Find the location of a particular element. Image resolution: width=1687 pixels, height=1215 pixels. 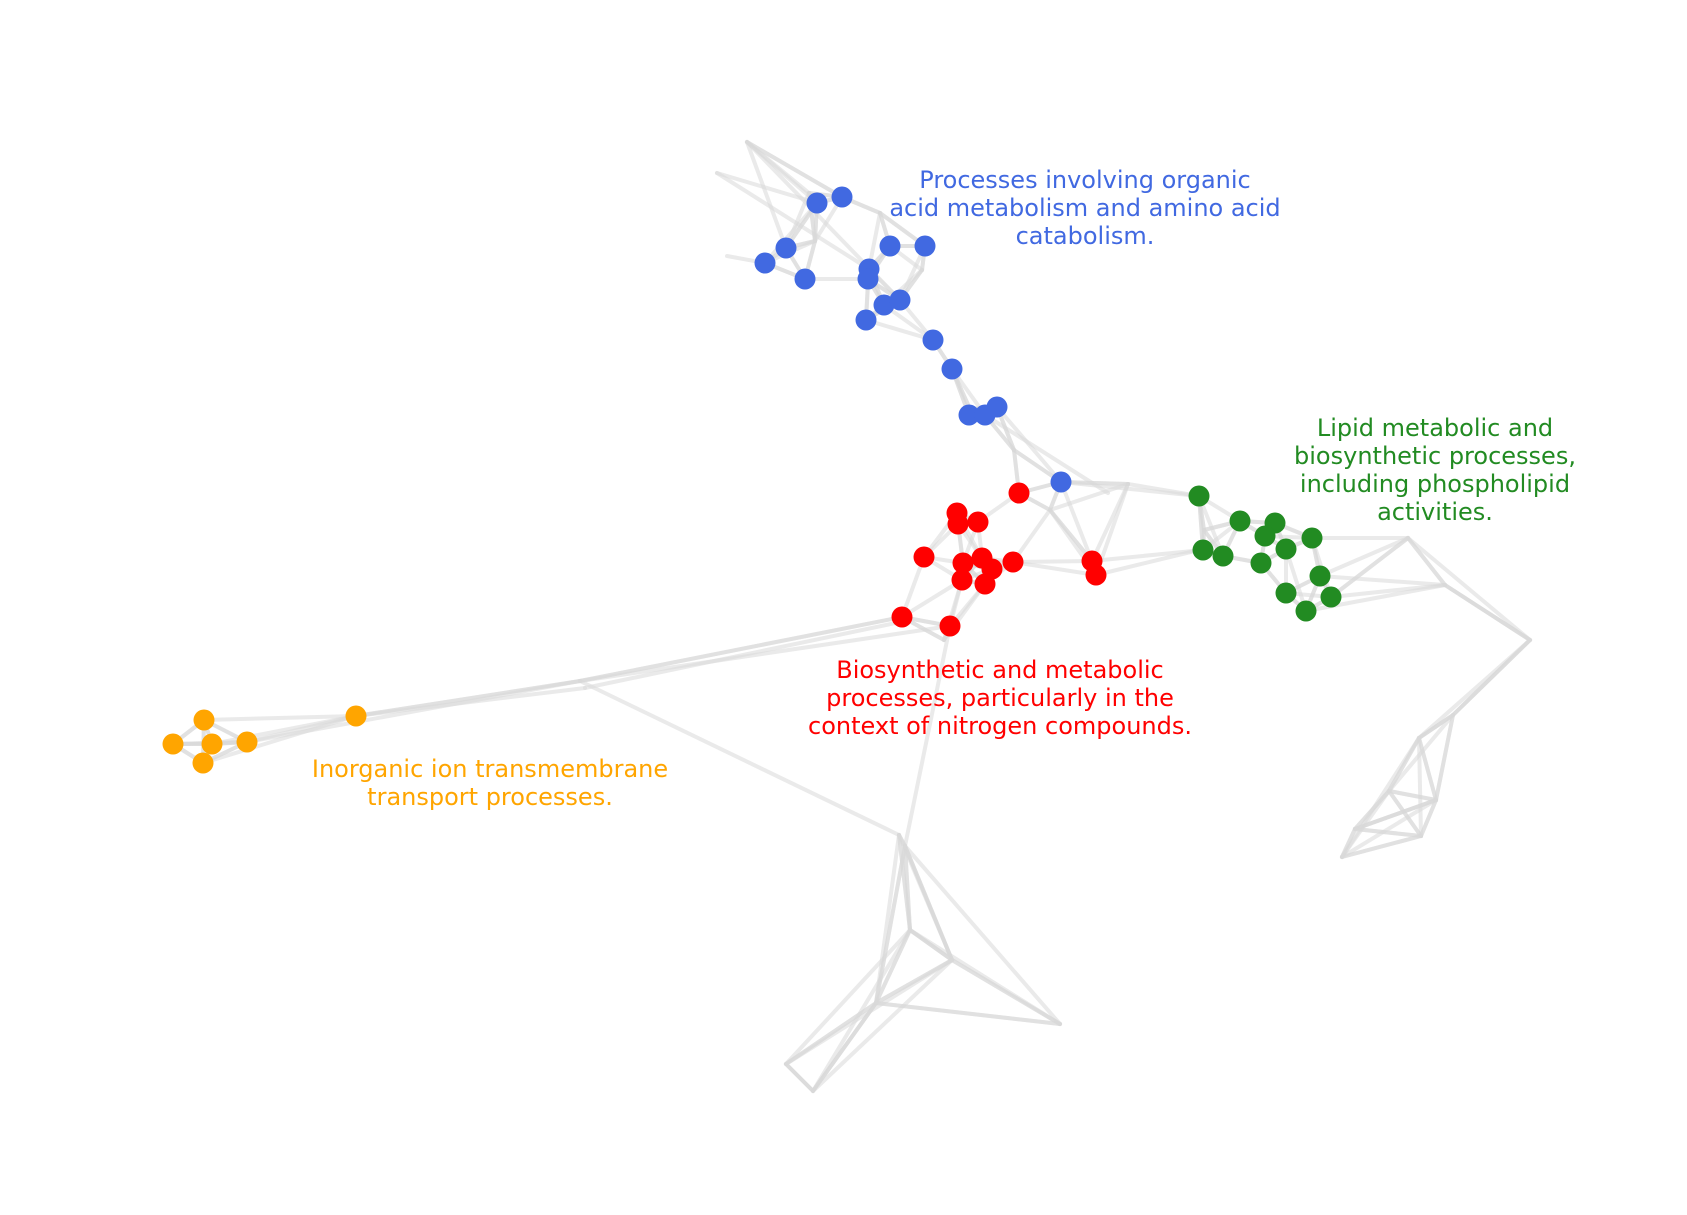

label-line: processes, particularly in the is located at coordinates (1000, 698).